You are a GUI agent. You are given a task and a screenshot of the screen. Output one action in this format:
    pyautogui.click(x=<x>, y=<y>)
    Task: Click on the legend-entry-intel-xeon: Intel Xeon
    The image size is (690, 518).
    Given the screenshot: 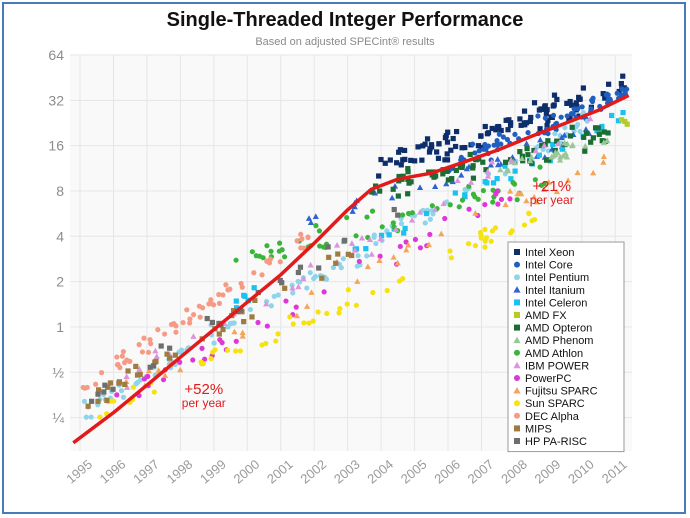 What is the action you would take?
    pyautogui.click(x=550, y=253)
    